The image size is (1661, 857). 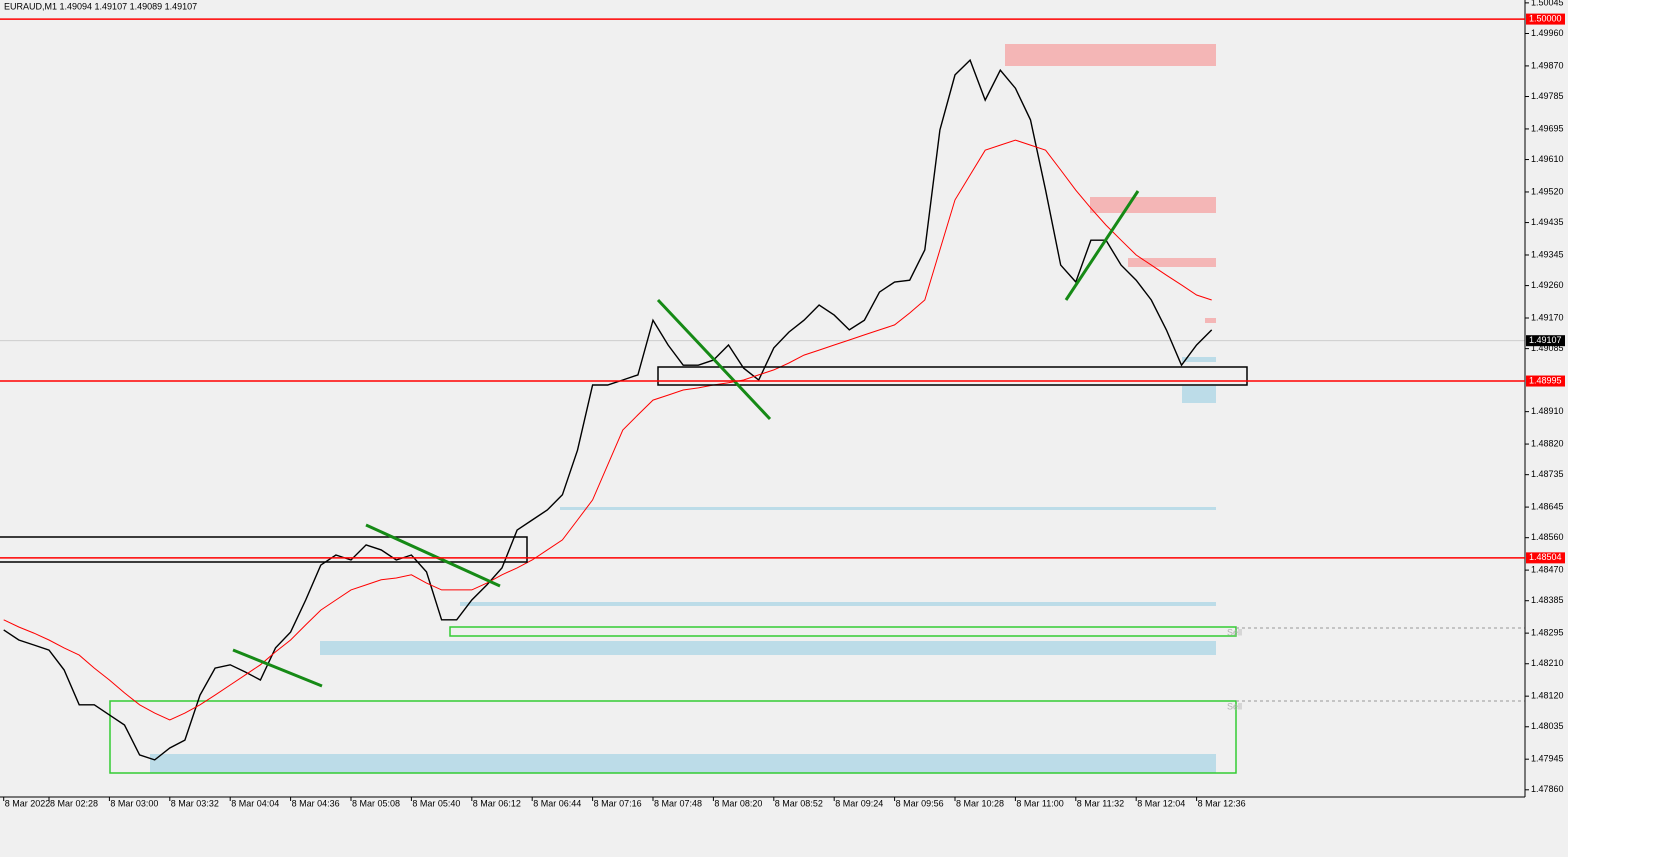 I want to click on y-tick-label: 1.49260, so click(x=1547, y=285).